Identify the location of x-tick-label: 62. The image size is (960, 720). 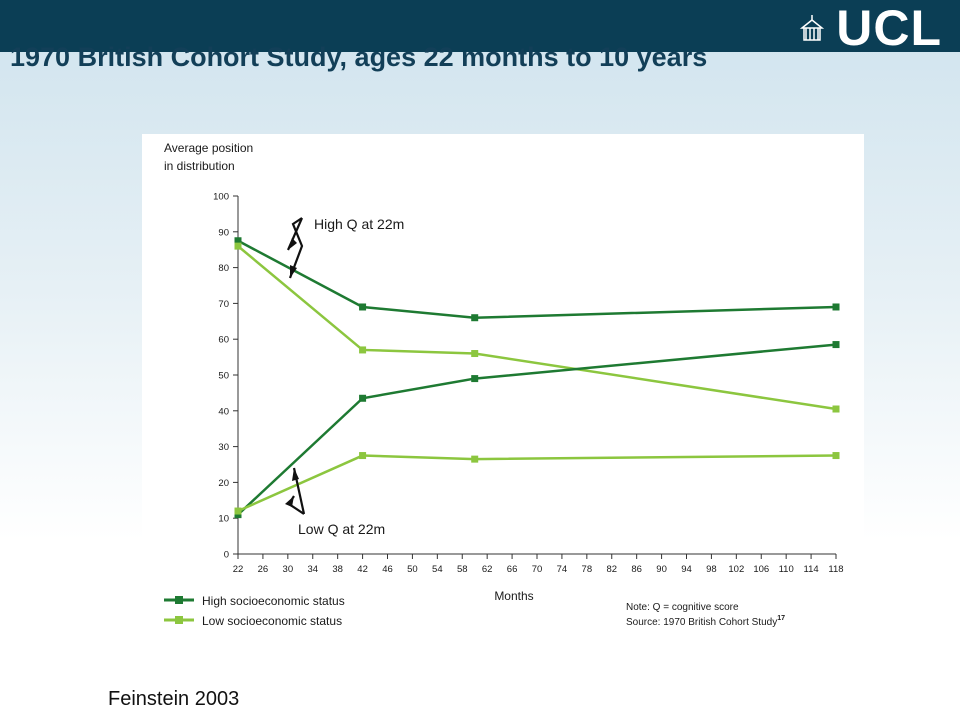
(487, 569).